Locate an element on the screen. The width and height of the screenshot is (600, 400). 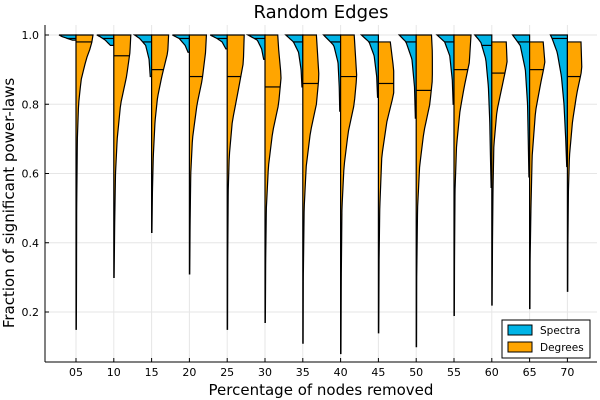
x-tick-label: 30 is located at coordinates (265, 372).